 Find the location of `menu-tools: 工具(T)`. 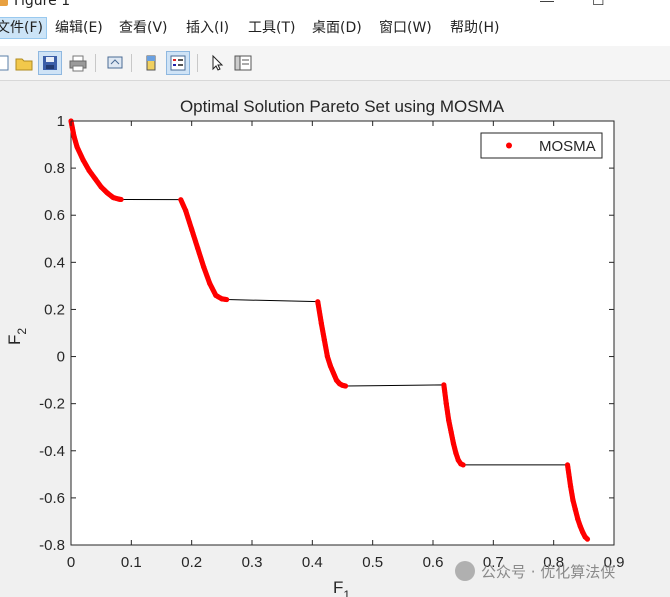

menu-tools: 工具(T) is located at coordinates (272, 28).